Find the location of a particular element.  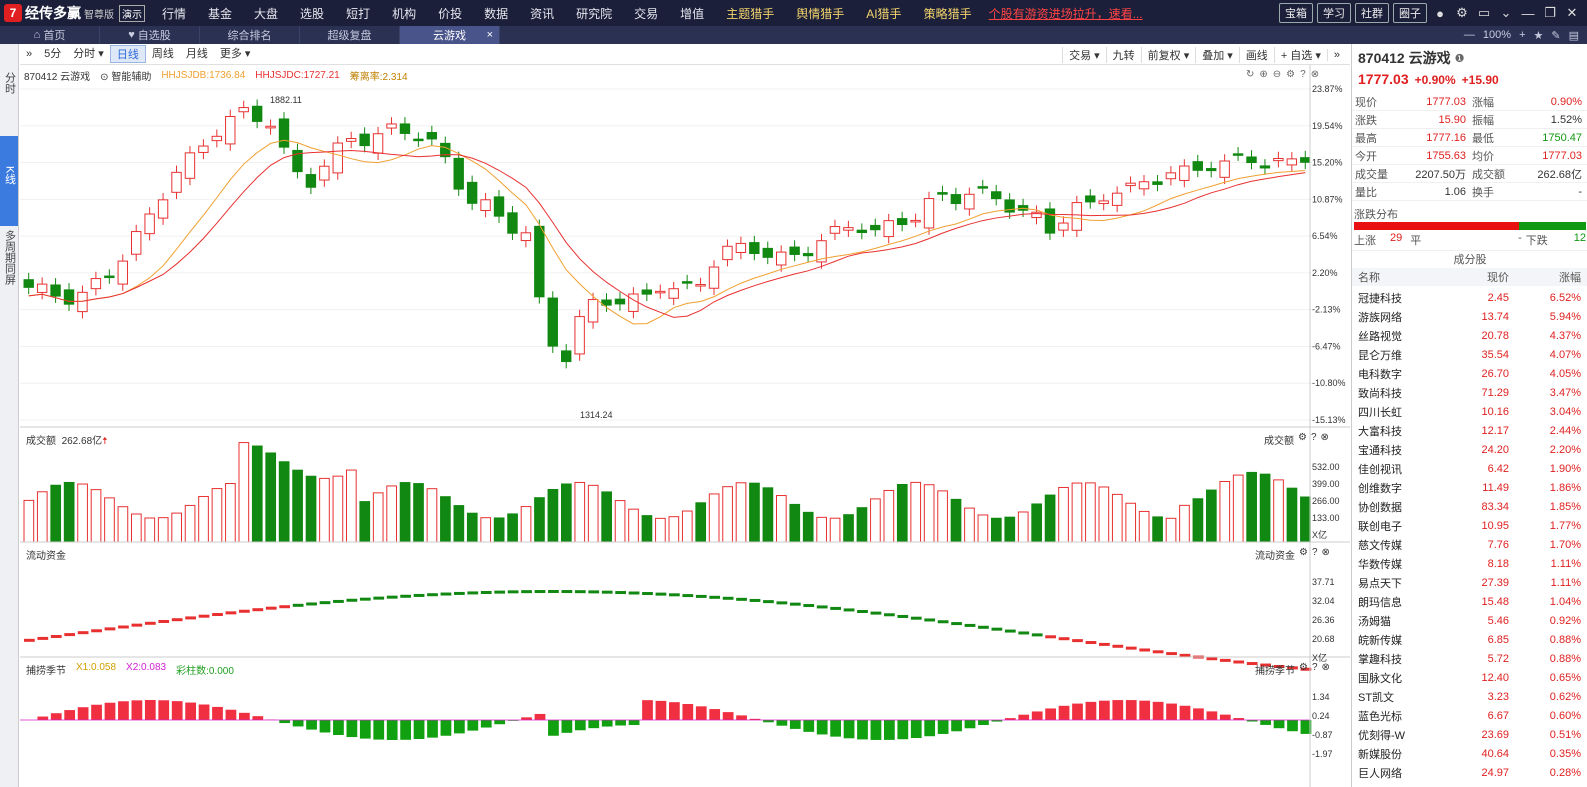

table-row: 易点天下 27.39 1.11% is located at coordinates (1469, 582).